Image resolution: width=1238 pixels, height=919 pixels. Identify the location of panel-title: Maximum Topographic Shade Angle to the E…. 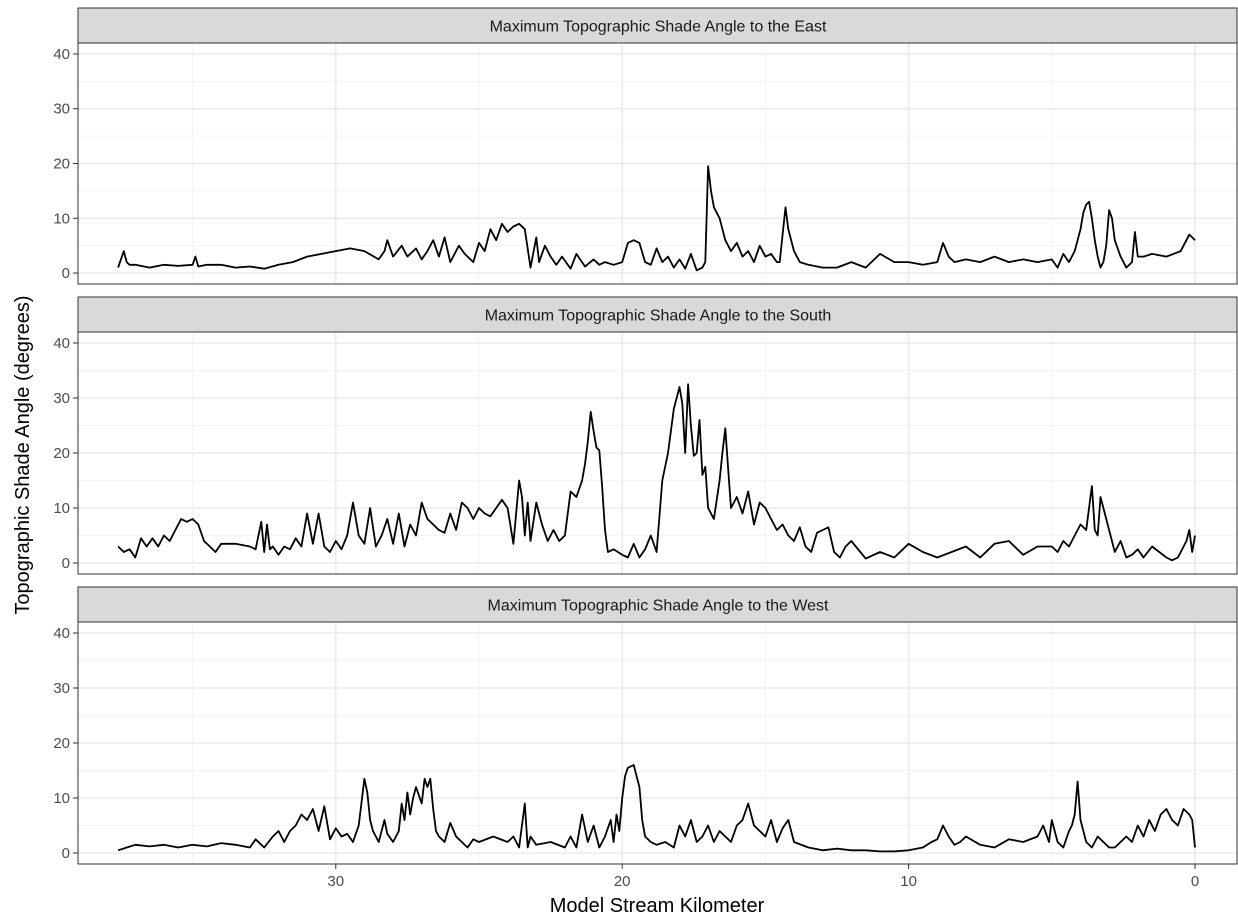
(658, 27).